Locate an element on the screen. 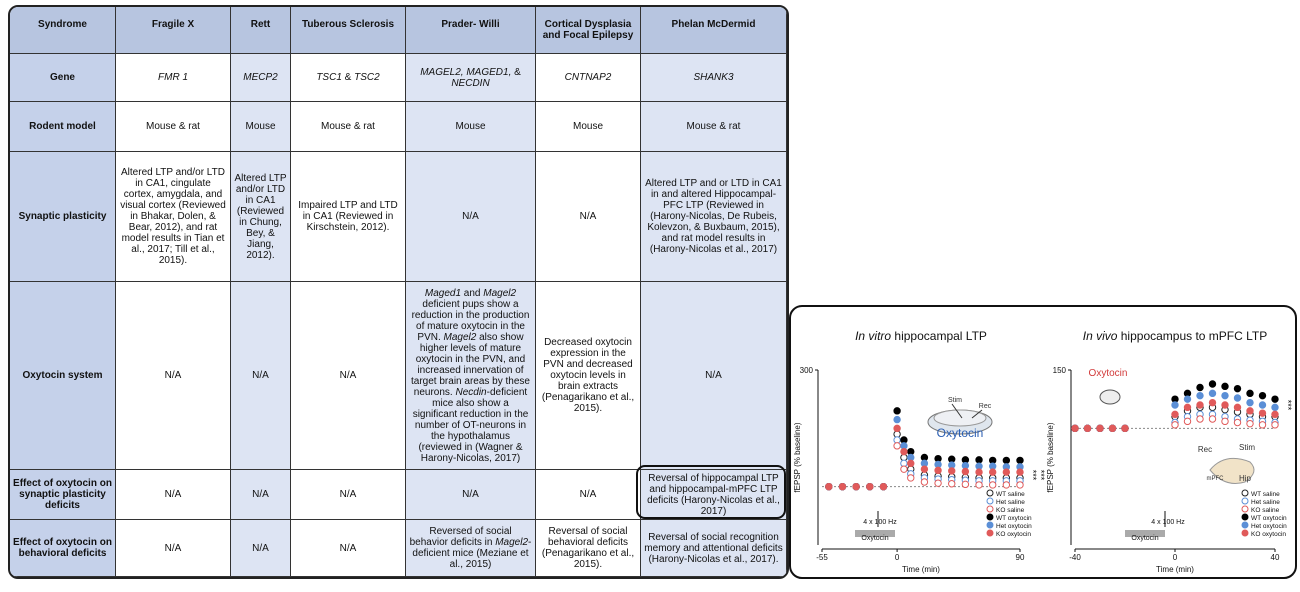 The width and height of the screenshot is (1300, 592). cell-text: SHANK3 is located at coordinates (713, 77).